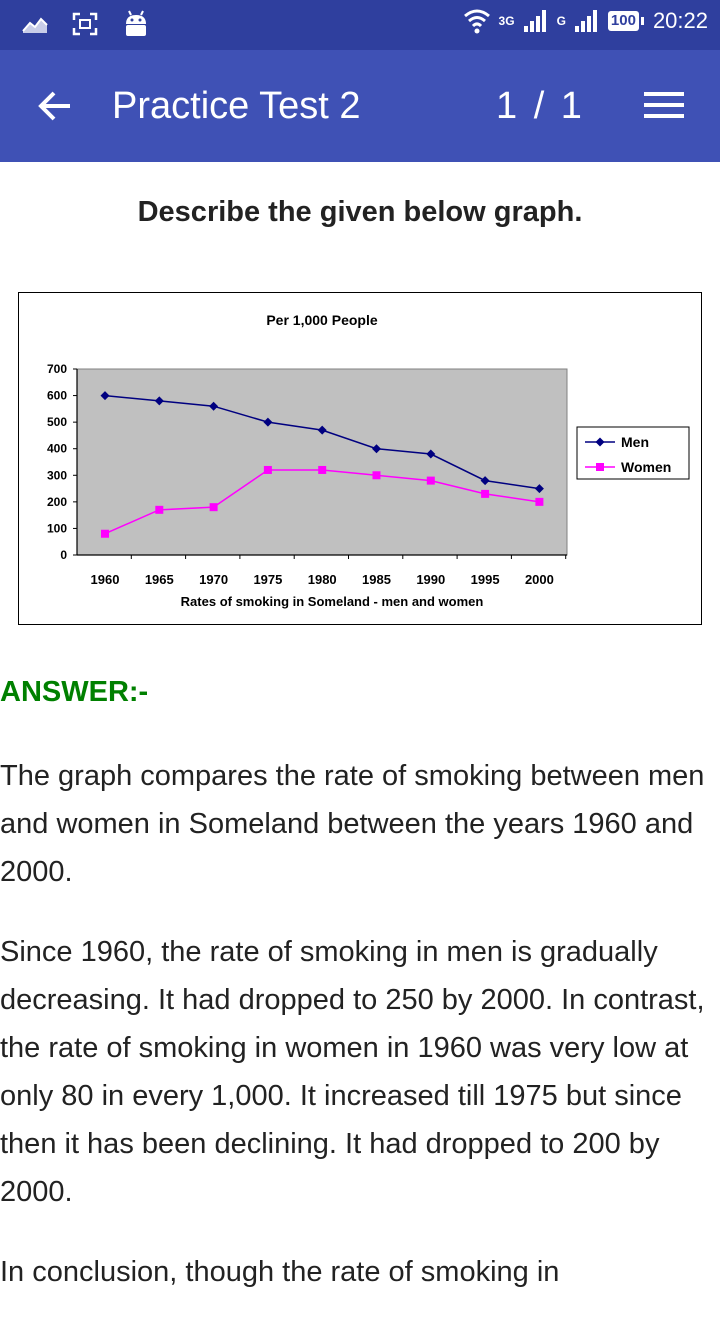 The height and width of the screenshot is (1328, 720). Describe the element at coordinates (680, 20) in the screenshot. I see `clock: 20:22` at that location.